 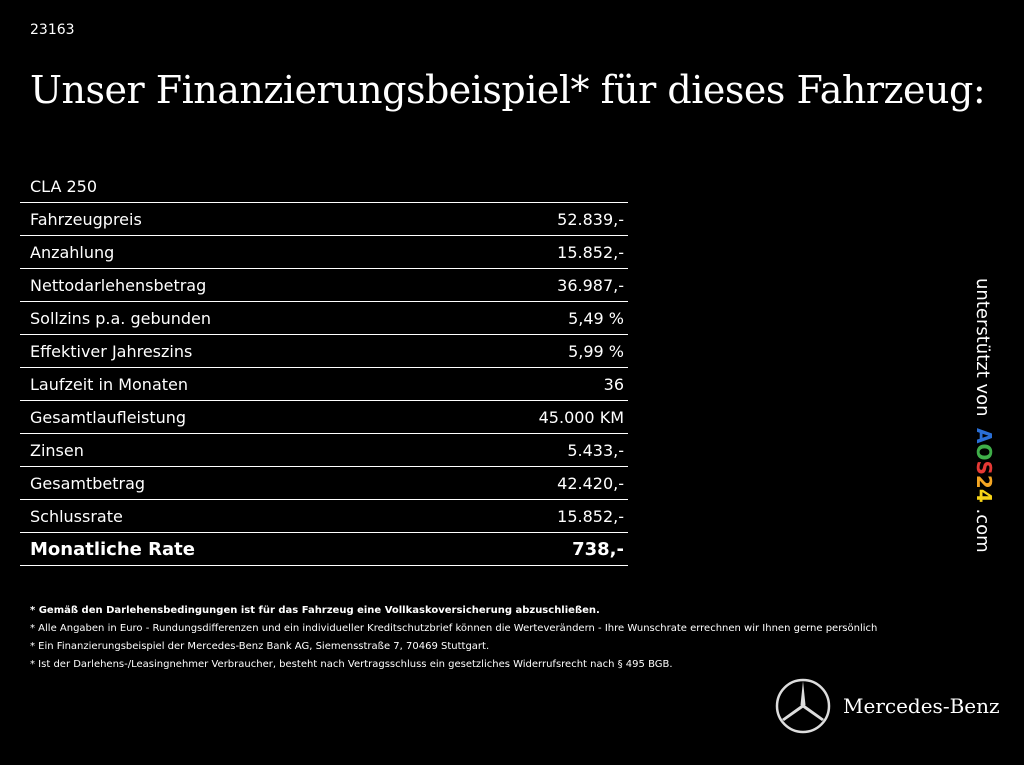 I want to click on logo-letter: A, so click(x=984, y=436).